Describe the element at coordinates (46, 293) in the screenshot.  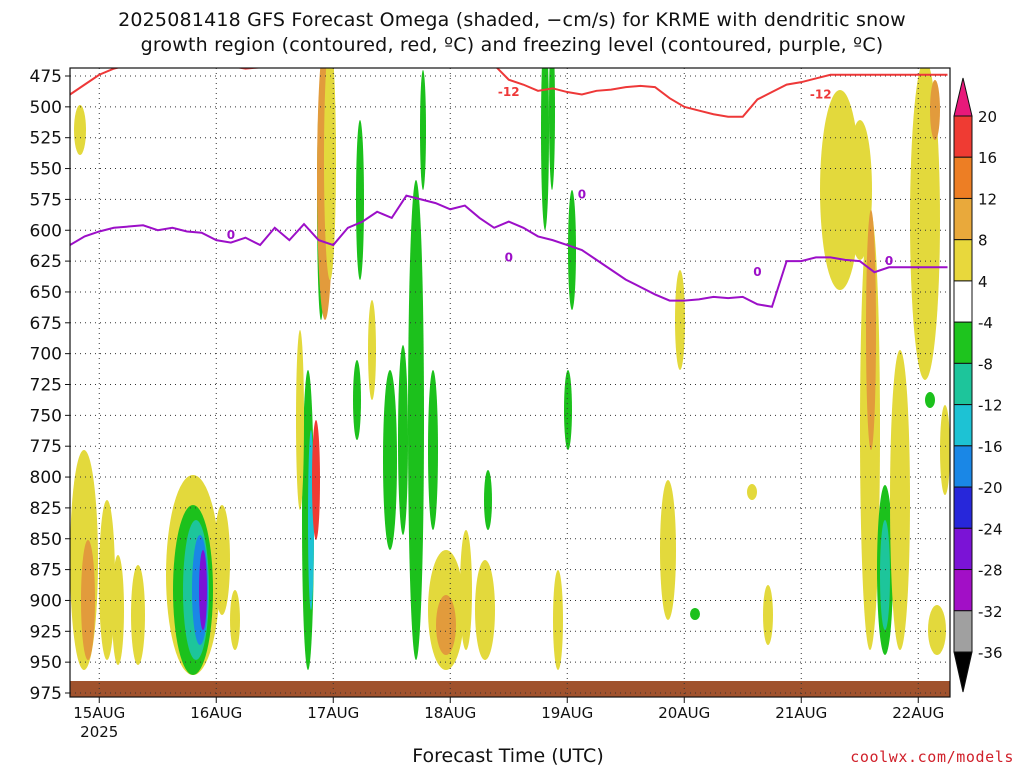
I see `y-tick-label: 650` at that location.